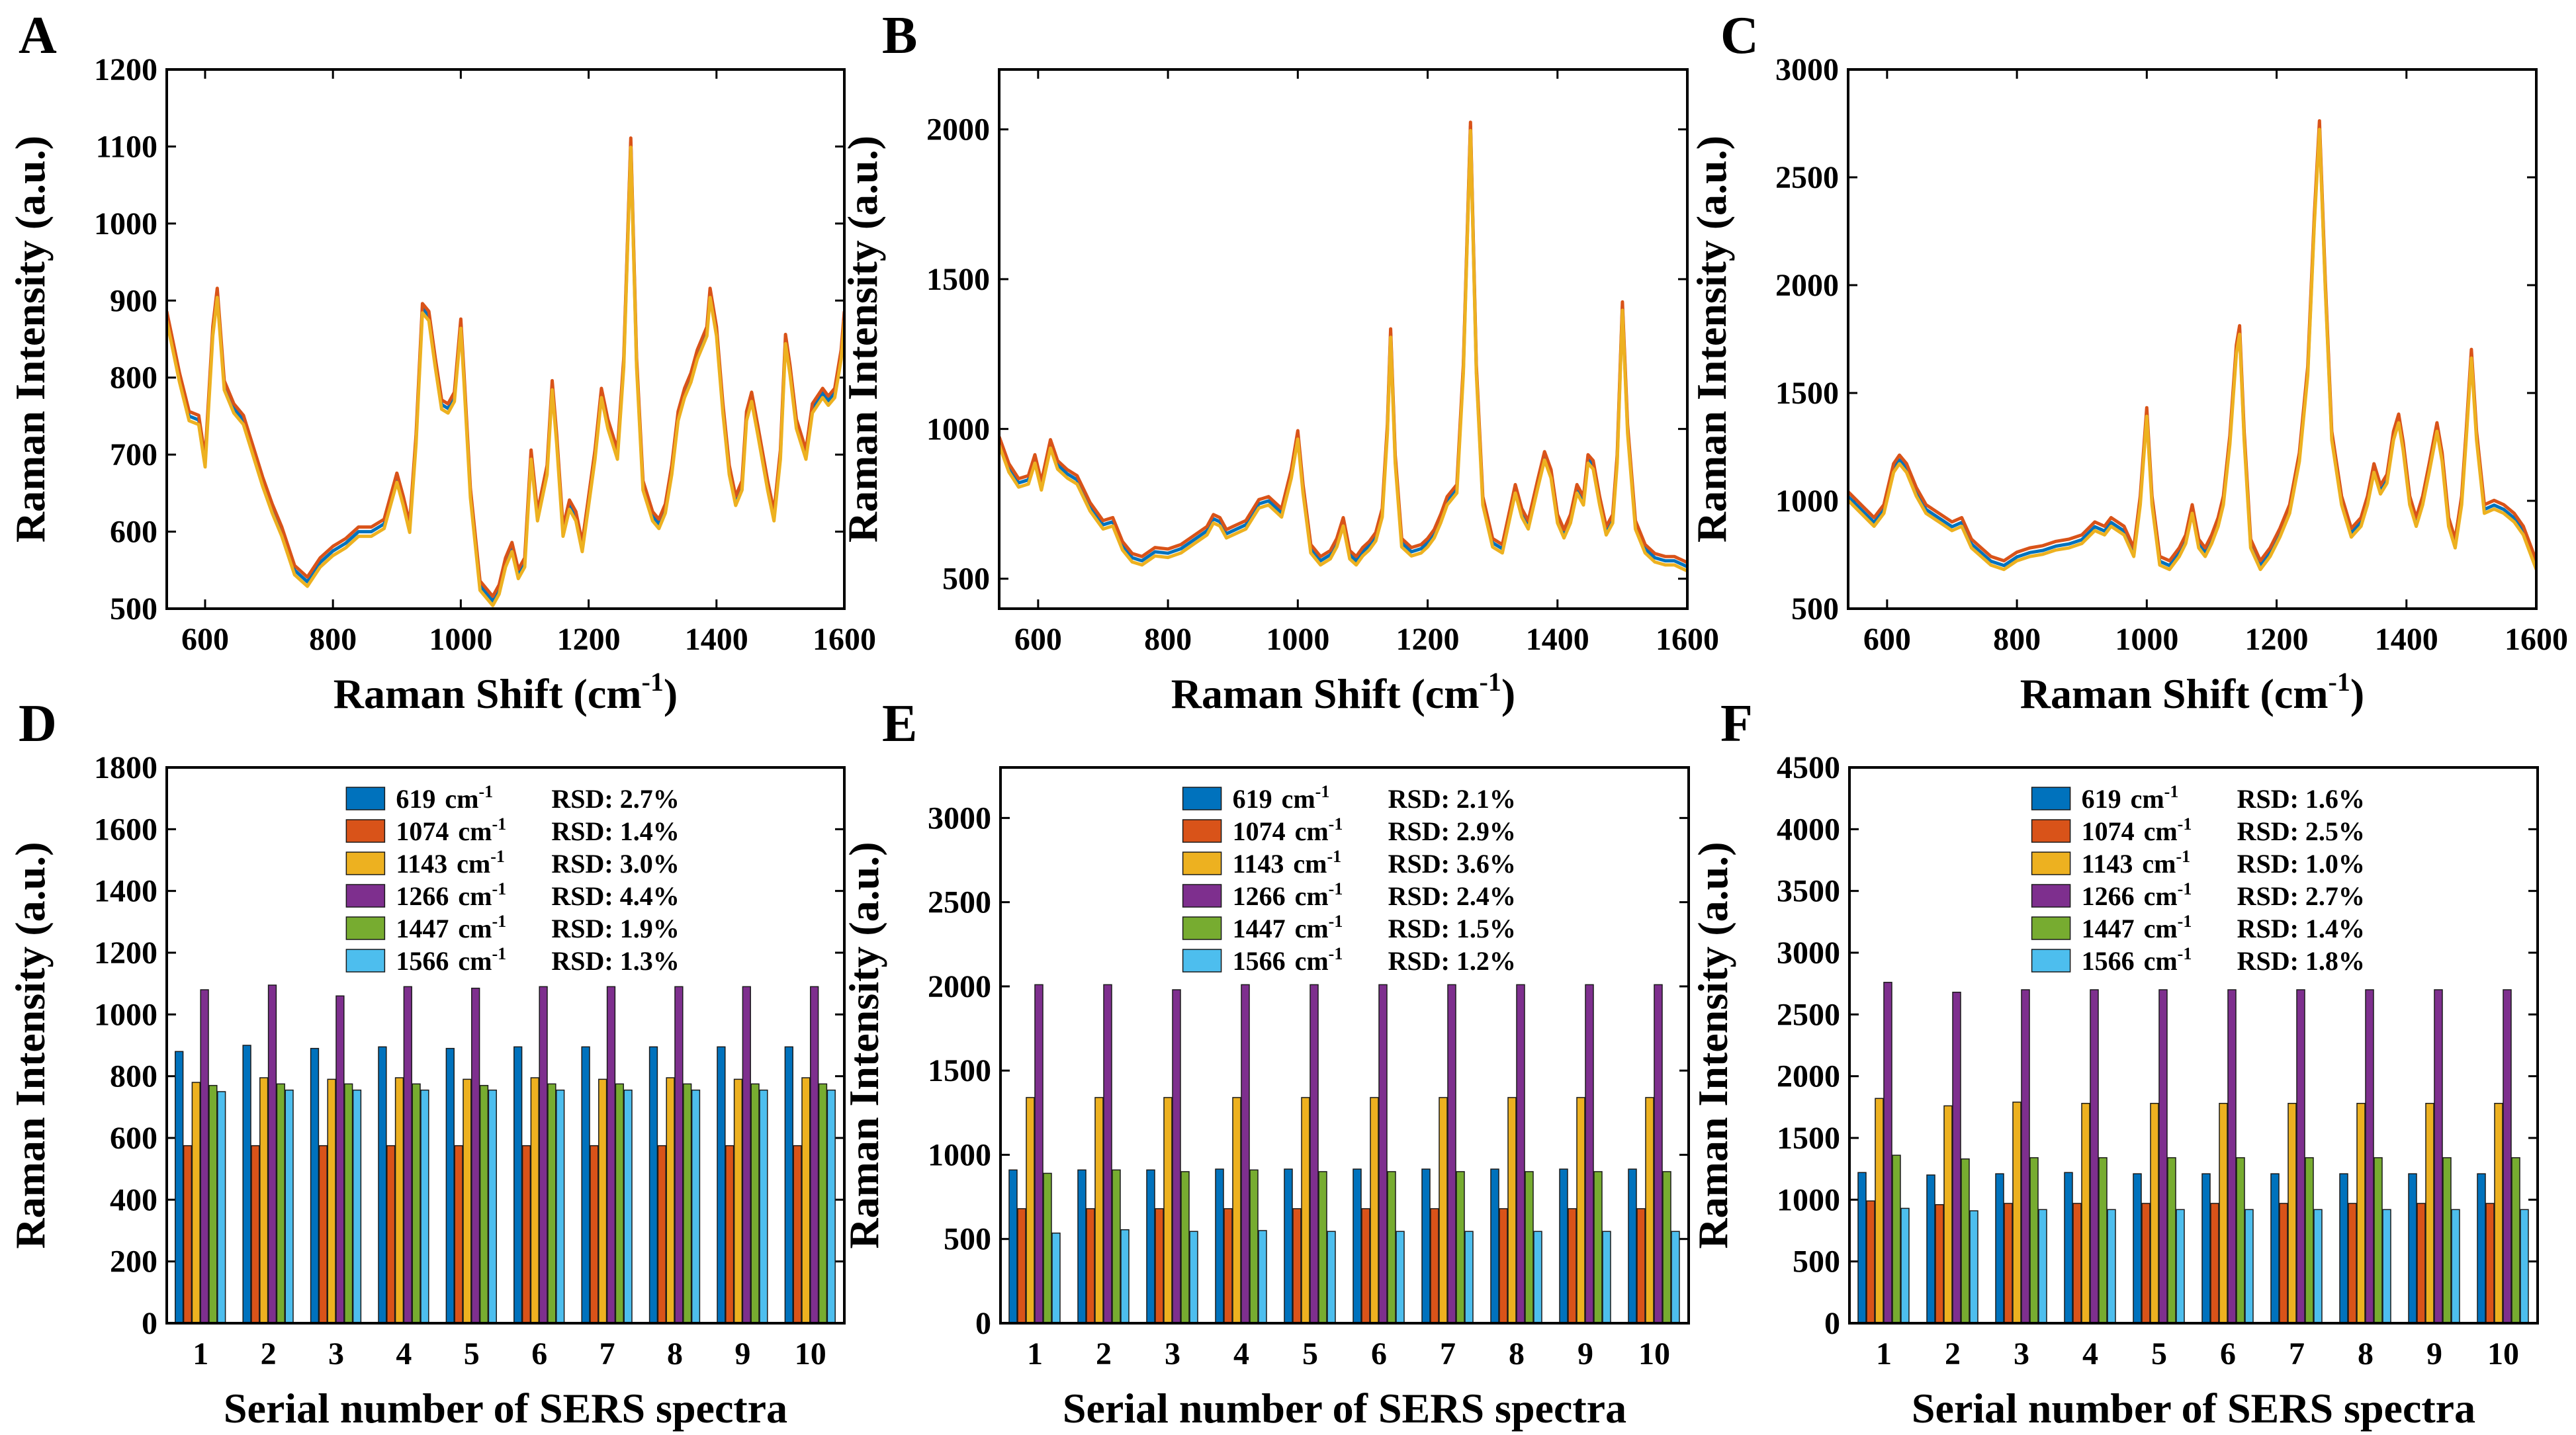 Image resolution: width=2576 pixels, height=1435 pixels. Describe the element at coordinates (1739, 36) in the screenshot. I see `panel-letter: C` at that location.